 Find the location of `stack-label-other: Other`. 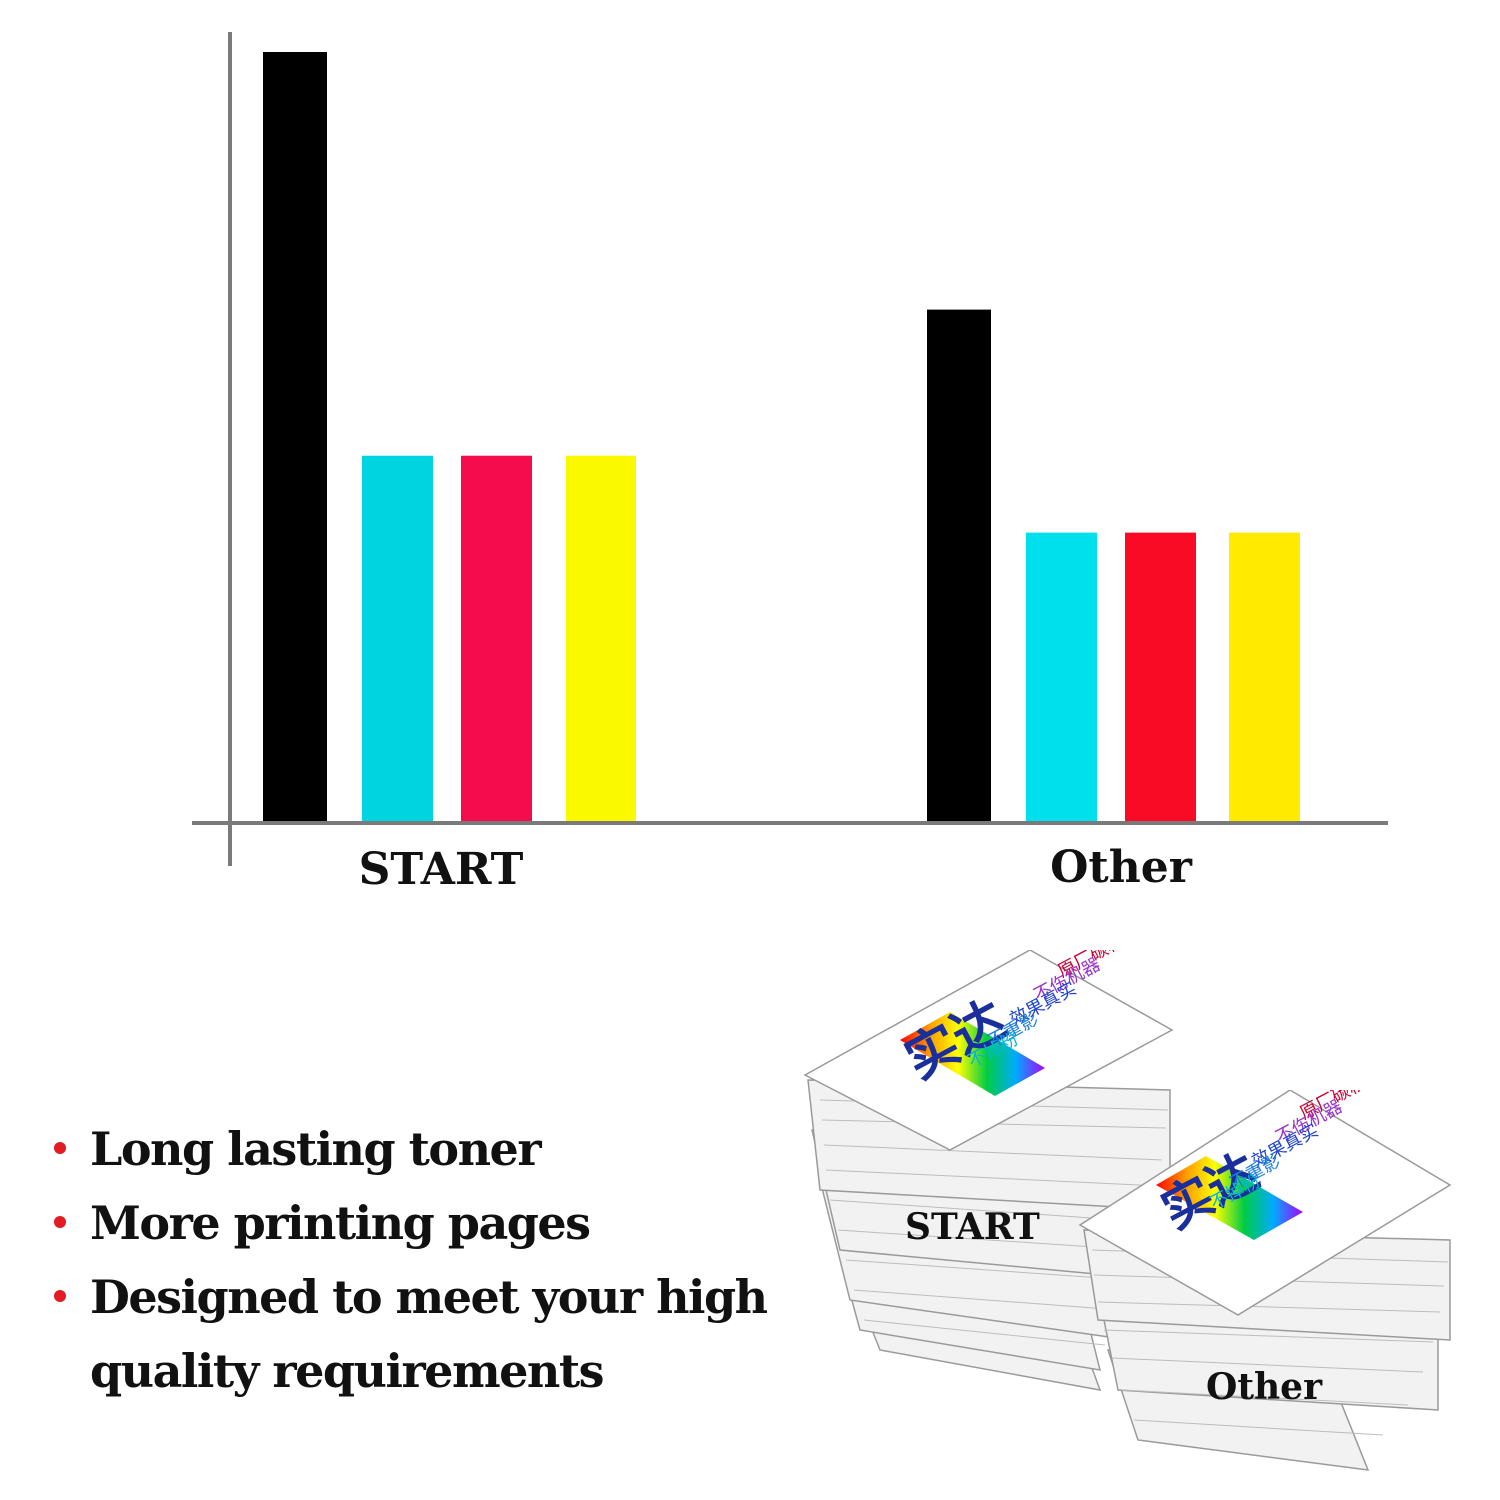

stack-label-other: Other is located at coordinates (1264, 1387).